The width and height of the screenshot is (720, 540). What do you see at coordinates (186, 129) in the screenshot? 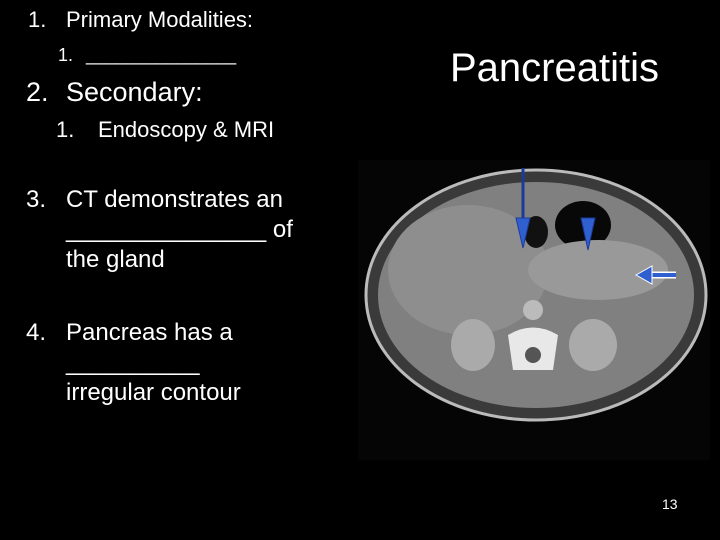
I see `sub-text: Endoscopy & MRI` at bounding box center [186, 129].